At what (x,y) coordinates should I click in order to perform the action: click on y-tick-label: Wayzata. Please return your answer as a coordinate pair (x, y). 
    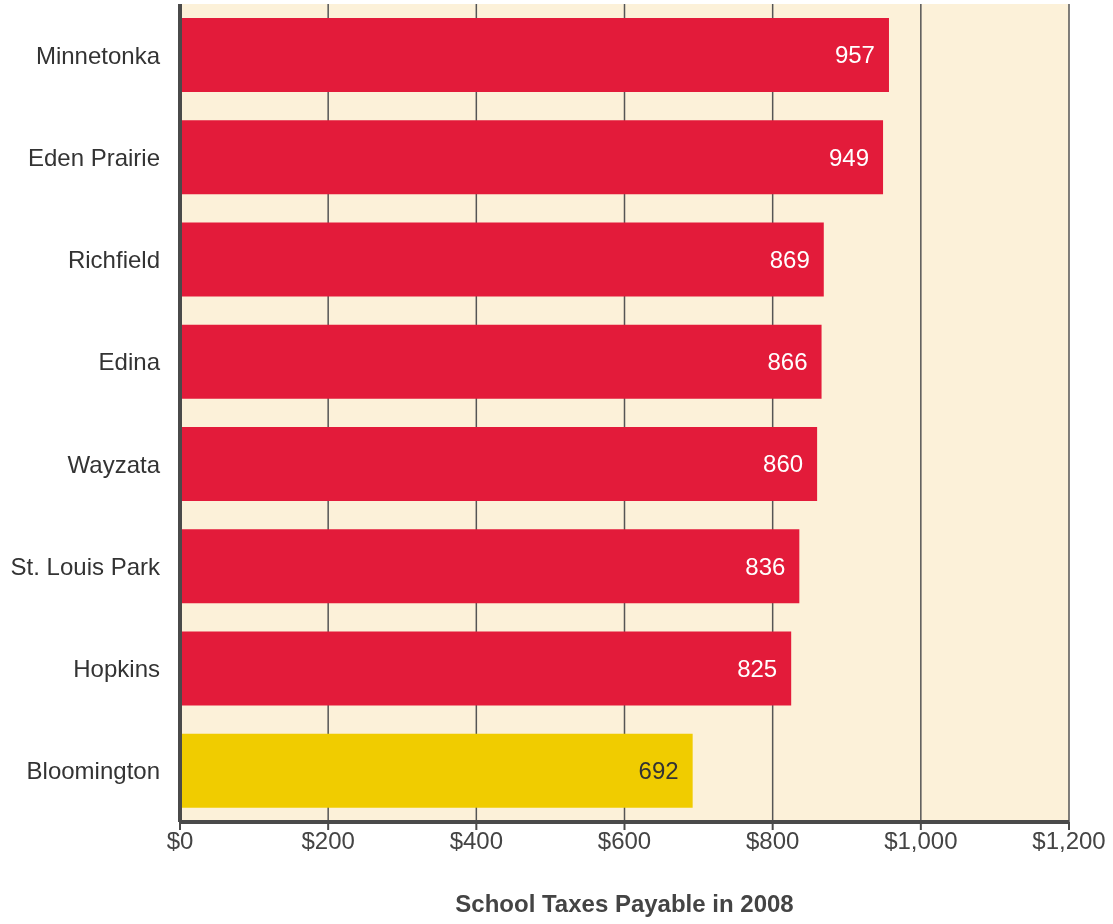
    Looking at the image, I should click on (114, 464).